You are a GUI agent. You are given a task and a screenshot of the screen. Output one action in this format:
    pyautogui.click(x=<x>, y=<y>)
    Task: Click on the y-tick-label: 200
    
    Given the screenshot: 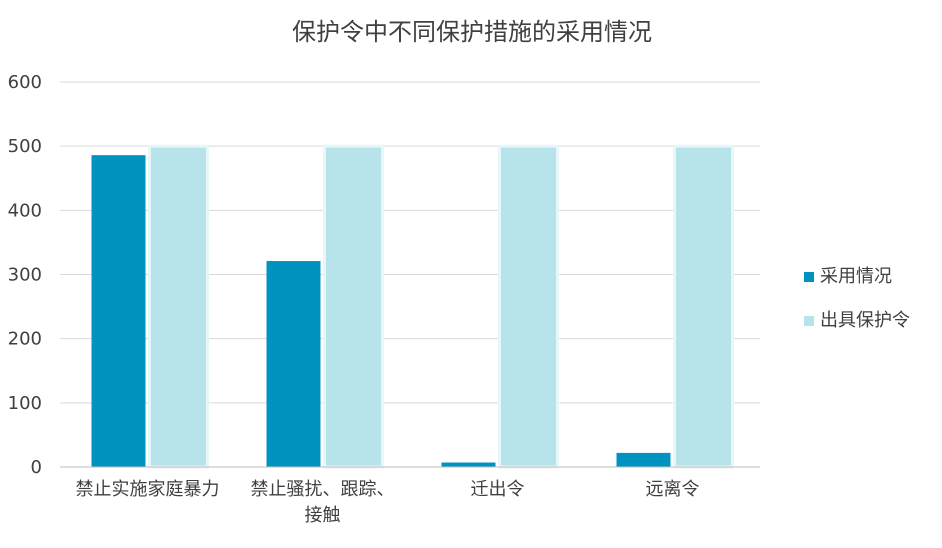 What is the action you would take?
    pyautogui.click(x=25, y=339)
    